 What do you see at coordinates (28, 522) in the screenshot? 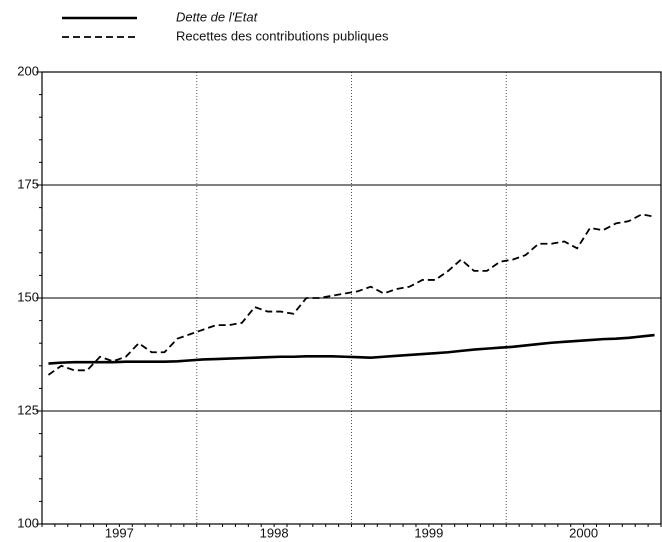
I see `y-tick-label: 100` at bounding box center [28, 522].